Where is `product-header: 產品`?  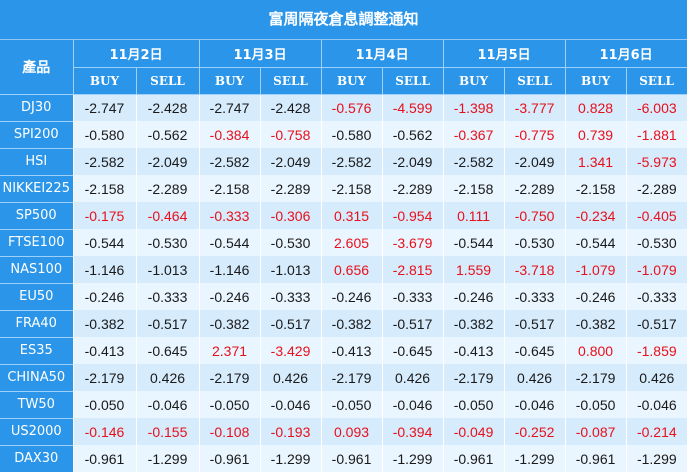 product-header: 產品 is located at coordinates (37, 67).